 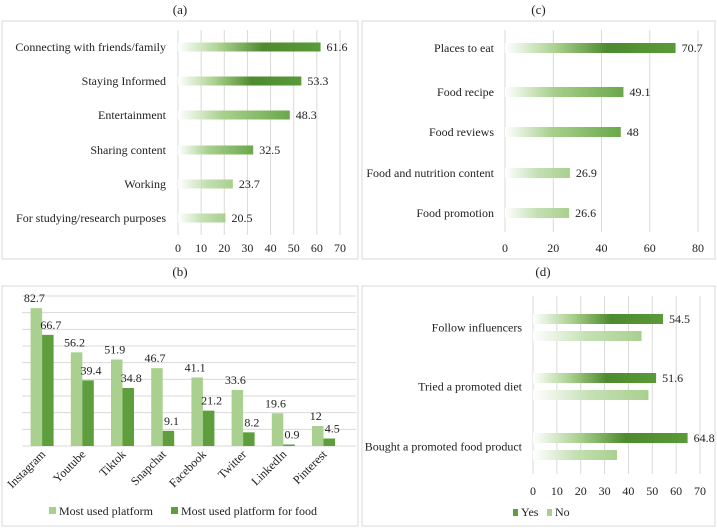 What do you see at coordinates (316, 416) in the screenshot?
I see `data-label: 12` at bounding box center [316, 416].